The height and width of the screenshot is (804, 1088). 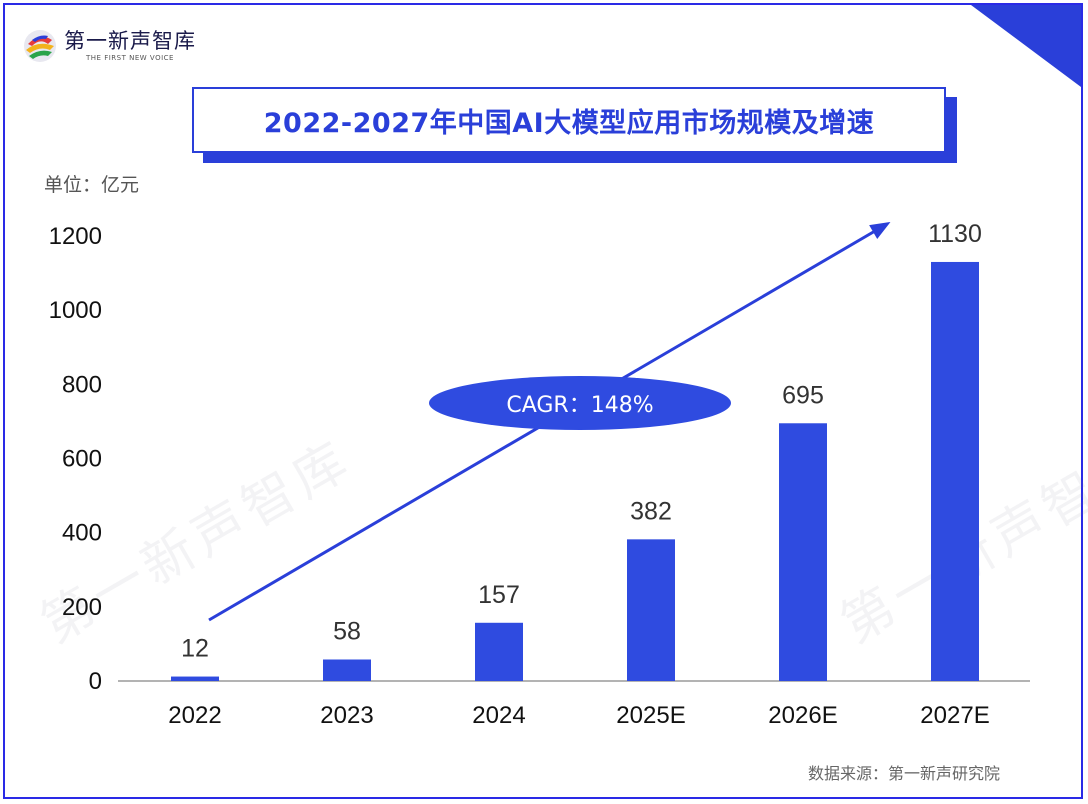 I want to click on x-tick-label: 2022, so click(x=194, y=715).